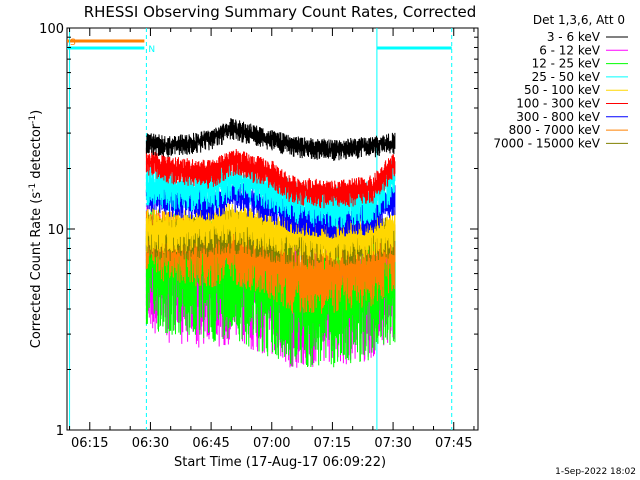 This screenshot has width=640, height=480. What do you see at coordinates (555, 130) in the screenshot?
I see `legend-label: 800 - 7000 keV` at bounding box center [555, 130].